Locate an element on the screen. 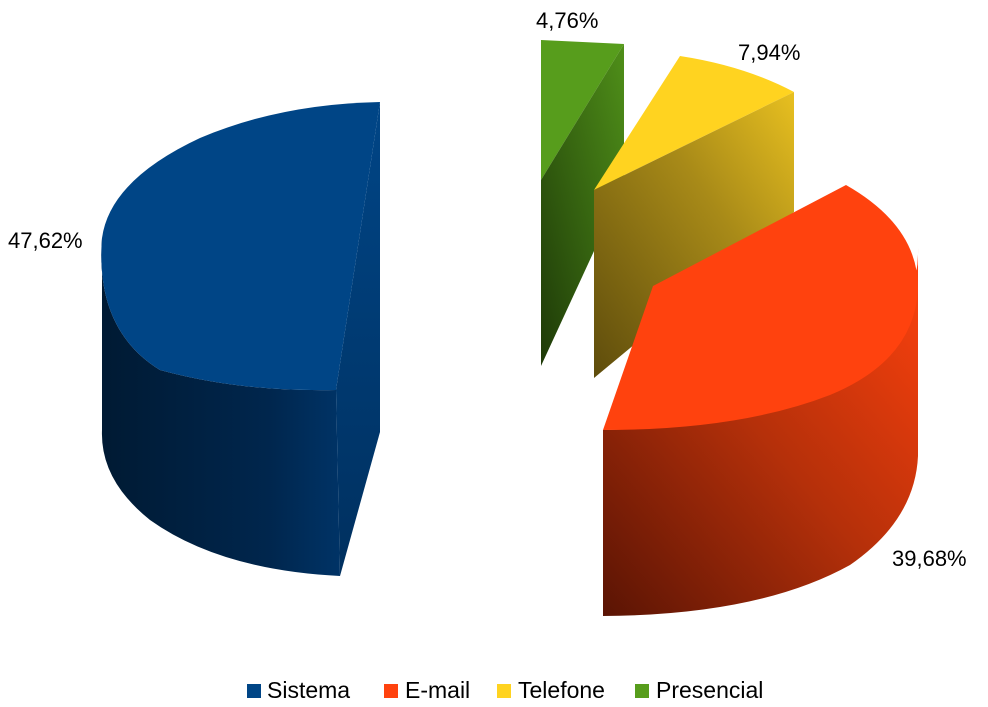  legend-label-presencial: Presencial is located at coordinates (709, 690).